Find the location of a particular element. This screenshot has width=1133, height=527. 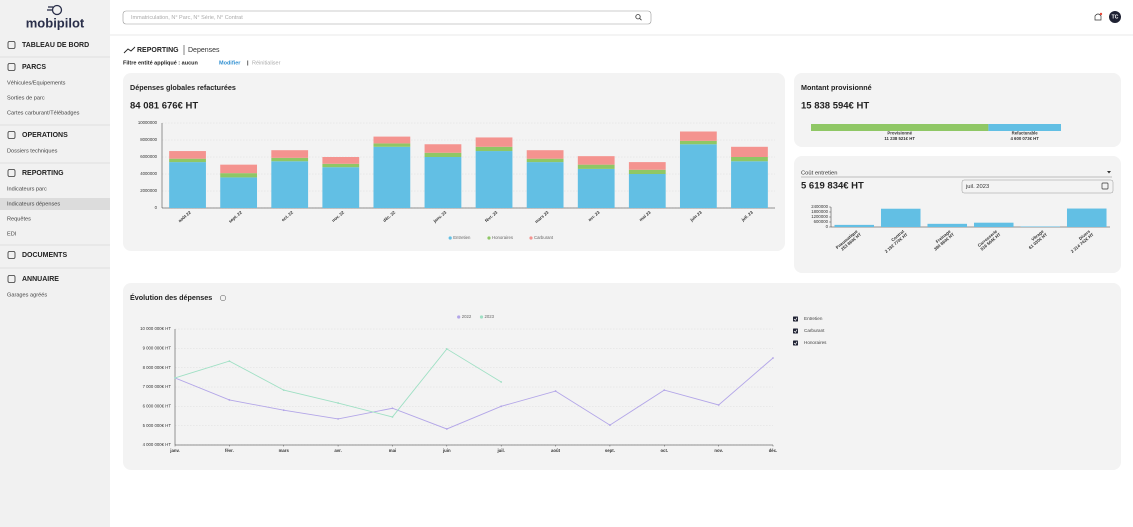

x-tick-label: août is located at coordinates (556, 450).